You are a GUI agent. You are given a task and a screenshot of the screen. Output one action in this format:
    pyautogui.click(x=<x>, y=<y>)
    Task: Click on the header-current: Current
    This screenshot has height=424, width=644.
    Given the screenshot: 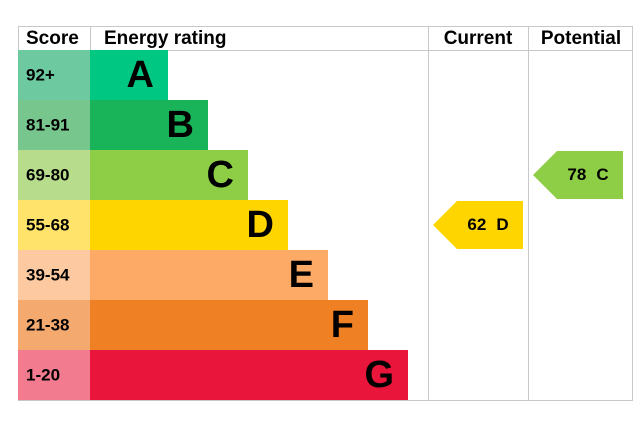 What is the action you would take?
    pyautogui.click(x=478, y=38)
    